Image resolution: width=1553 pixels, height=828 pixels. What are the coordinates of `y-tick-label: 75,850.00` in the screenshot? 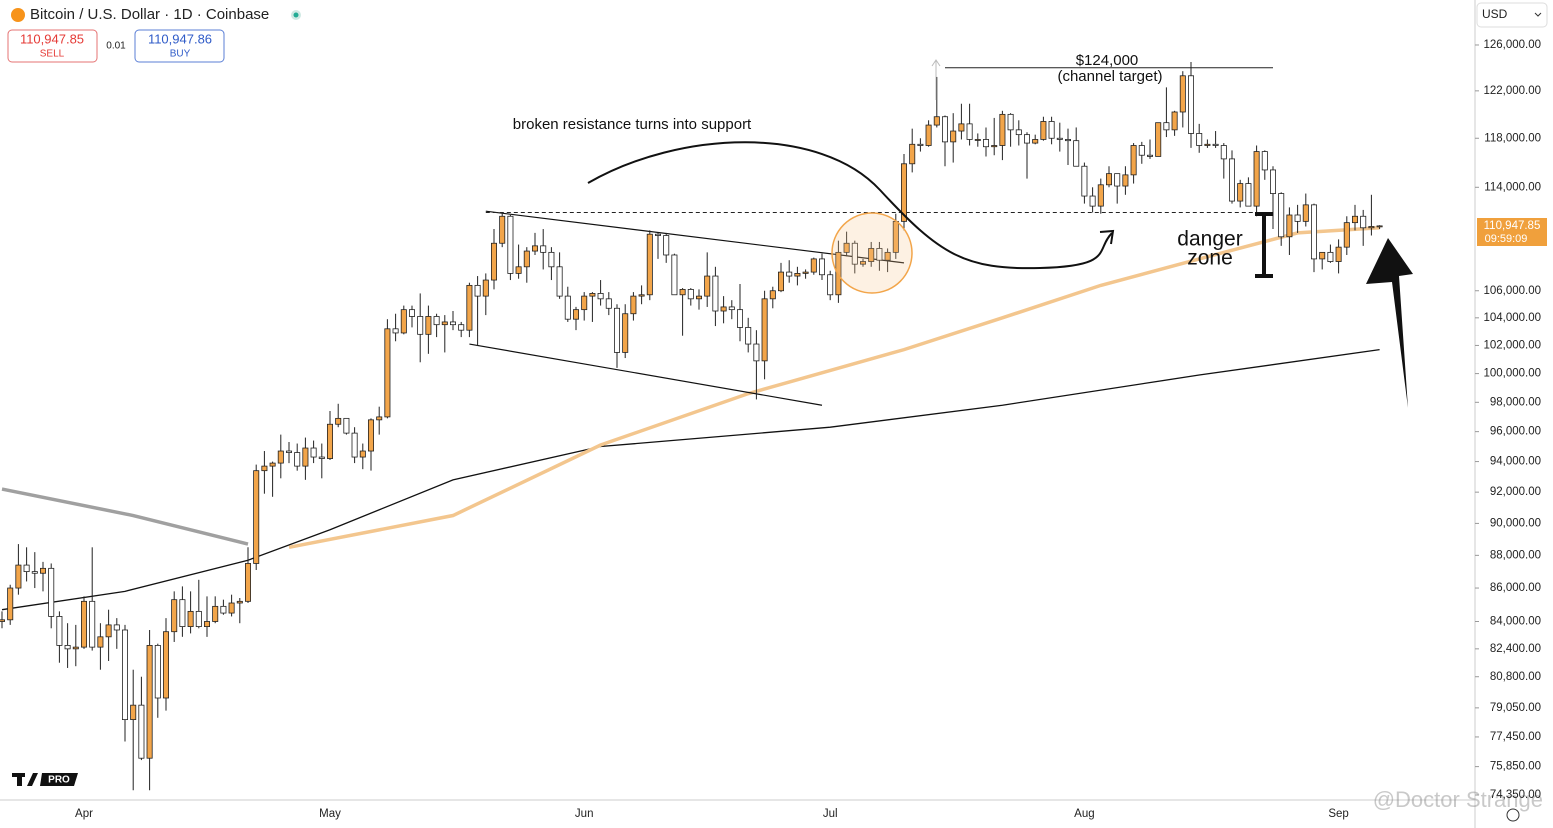 It's located at (1515, 767).